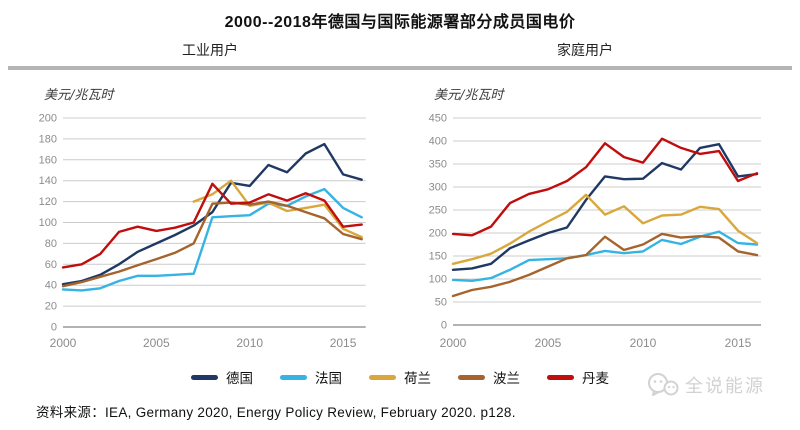 The image size is (800, 430). I want to click on legend-label-netherlands: 荷兰, so click(417, 379).